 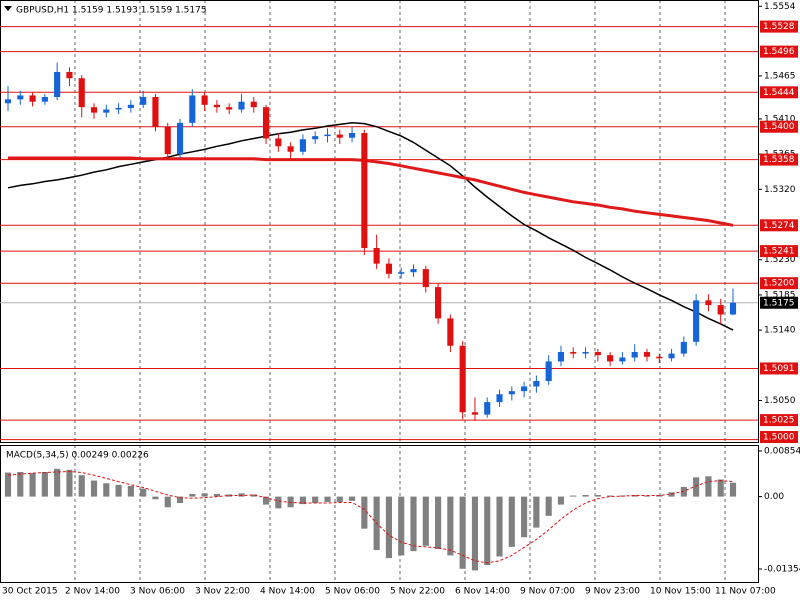 I want to click on chart-title: GBPUSD,H1 1.5159 1.5193 1.5159 1.5175, so click(x=111, y=11).